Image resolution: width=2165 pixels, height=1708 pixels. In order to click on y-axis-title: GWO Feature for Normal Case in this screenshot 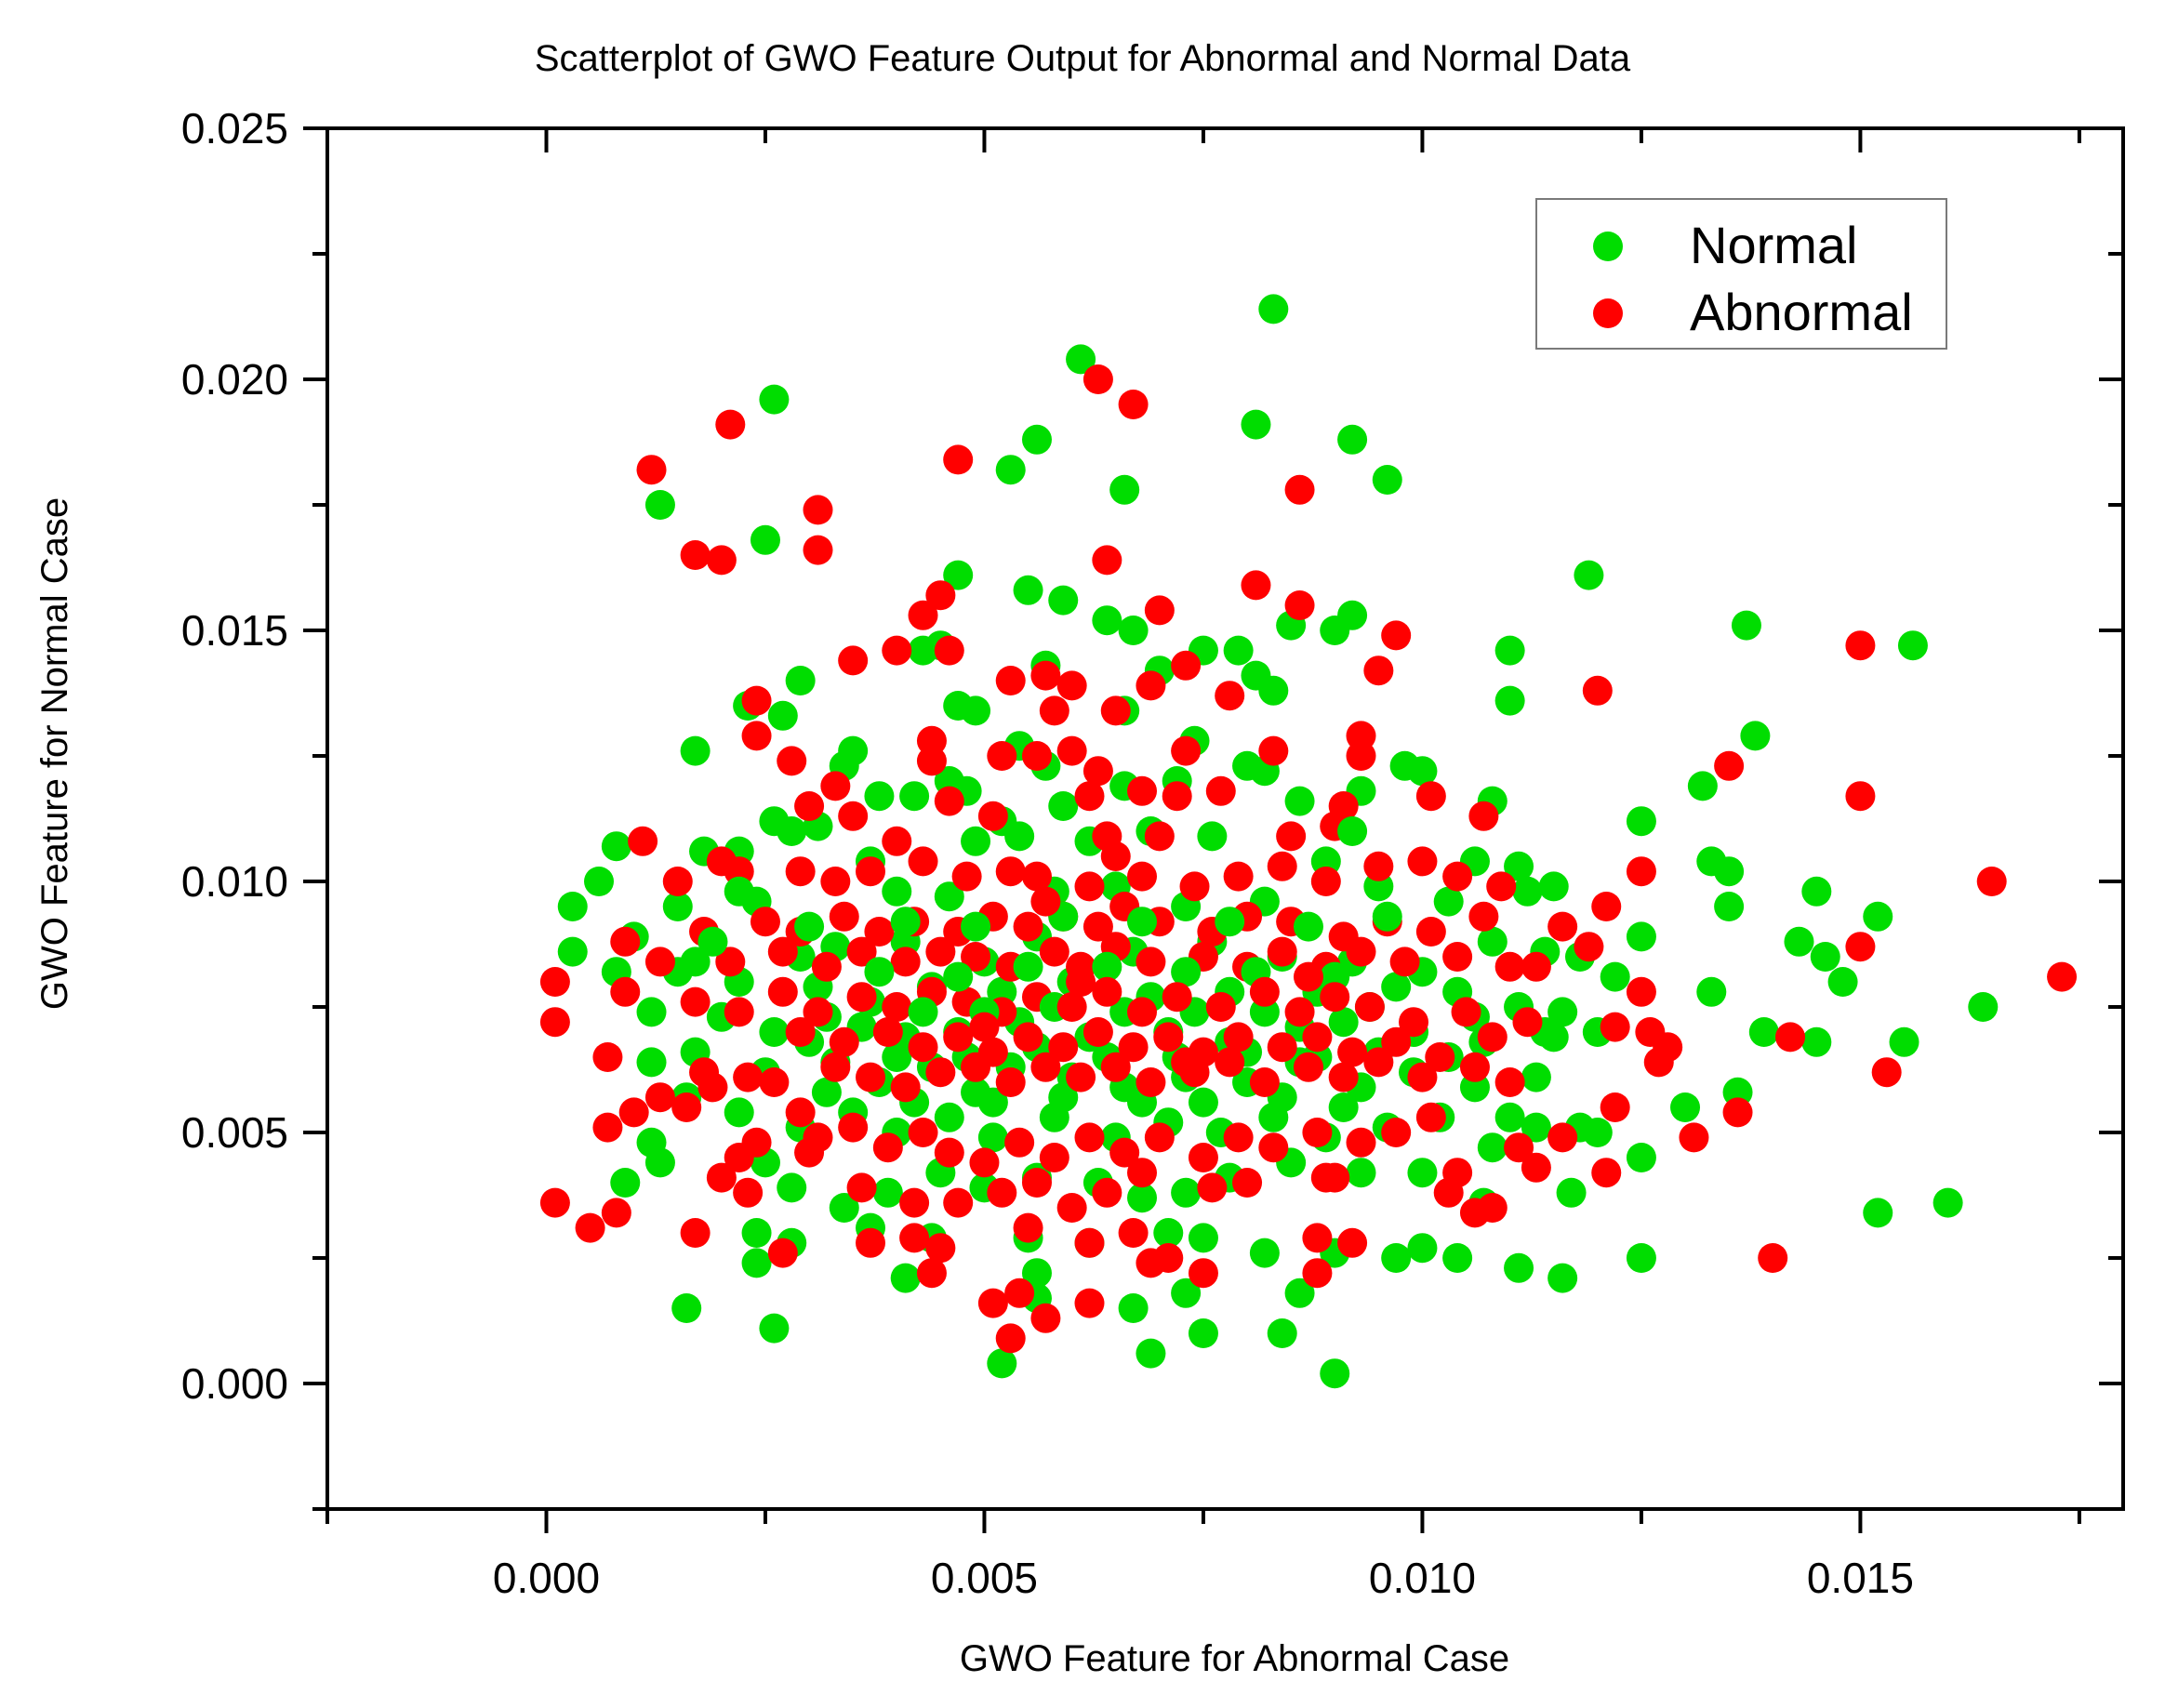, I will do `click(54, 753)`.